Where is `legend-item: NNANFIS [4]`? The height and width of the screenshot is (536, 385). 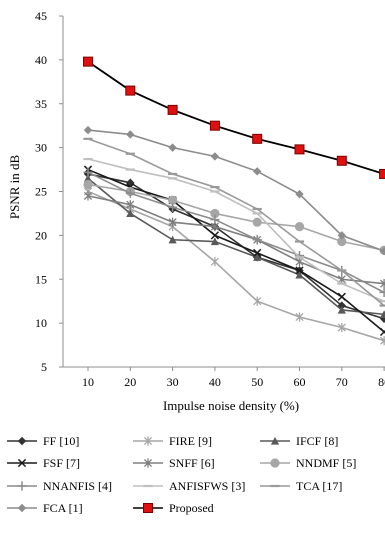 legend-item: NNANFIS [4] is located at coordinates (59, 486).